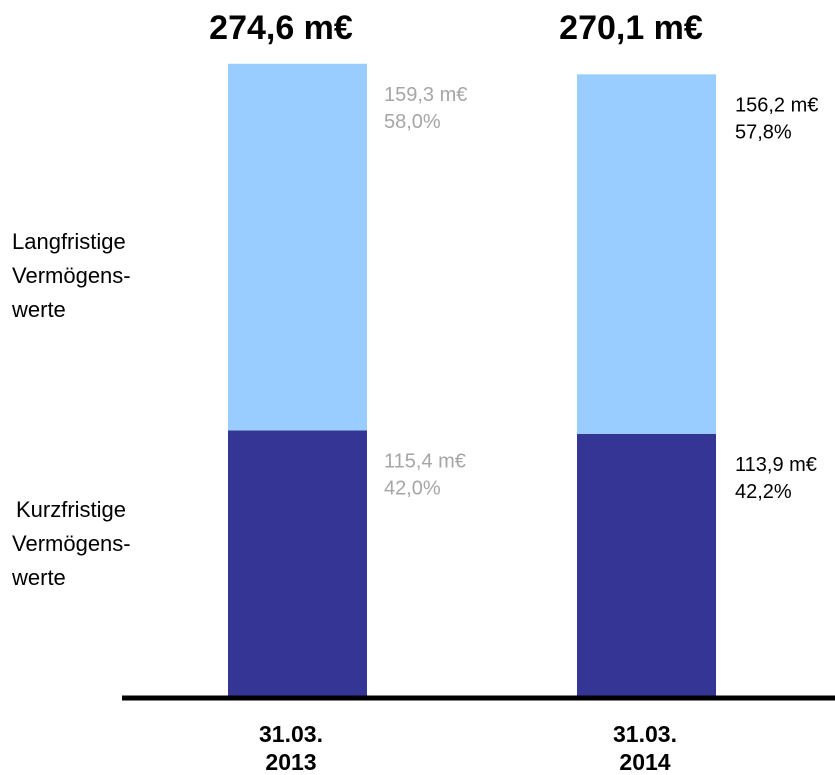 The image size is (835, 775). Describe the element at coordinates (425, 461) in the screenshot. I see `value-label: 115,4 m€` at that location.